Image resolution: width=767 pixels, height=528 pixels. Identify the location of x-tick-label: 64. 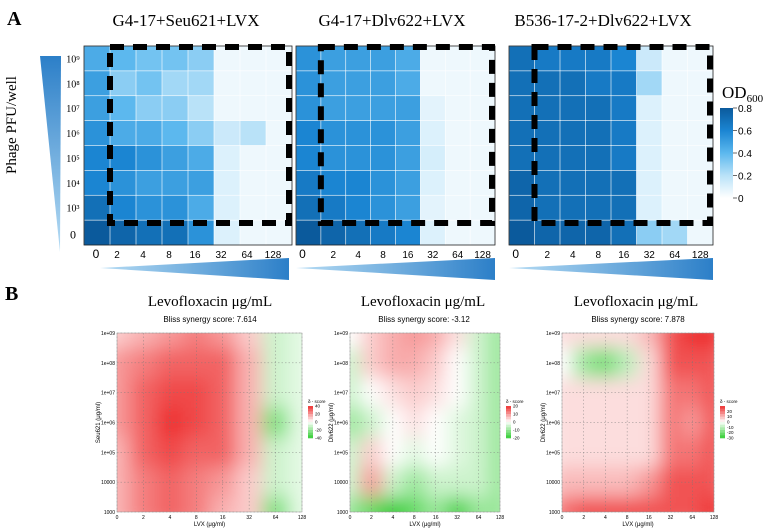
(247, 255).